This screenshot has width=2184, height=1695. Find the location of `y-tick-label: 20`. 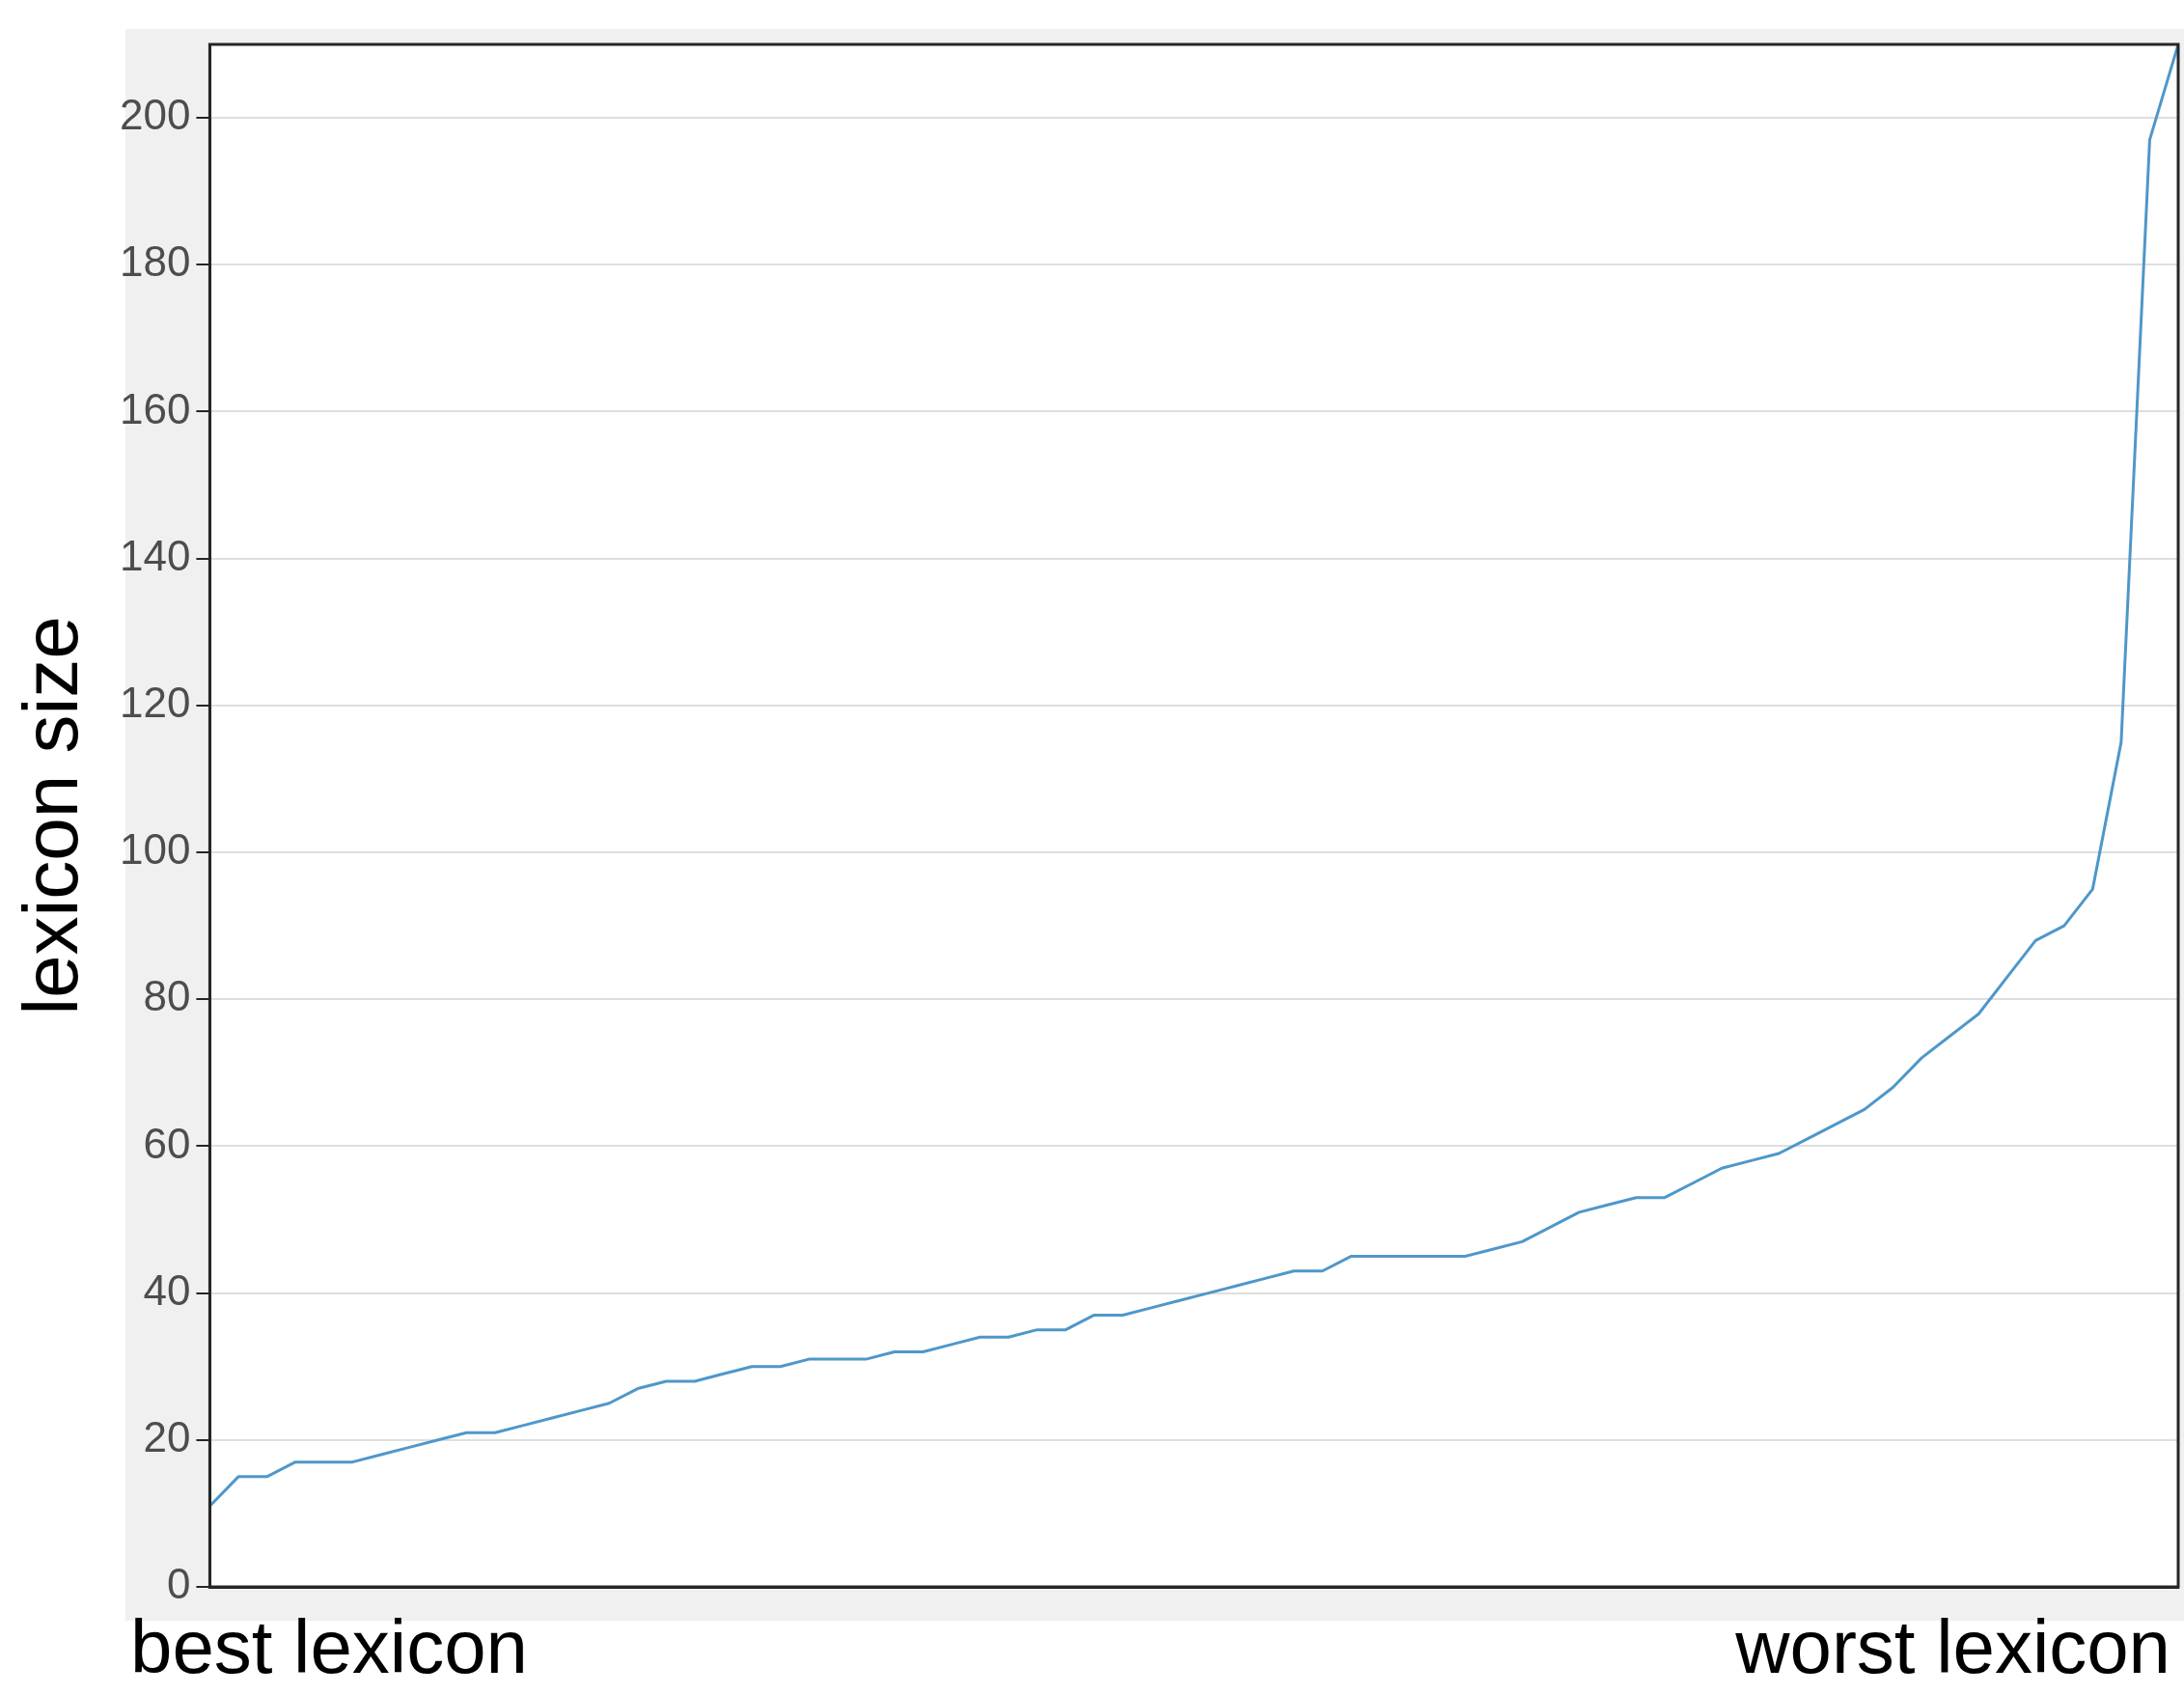

y-tick-label: 20 is located at coordinates (167, 1436).